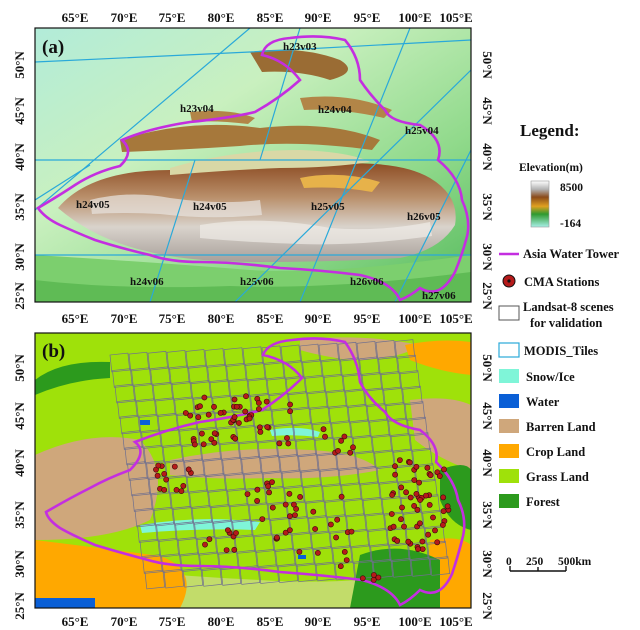 The image size is (640, 630). I want to click on panel-a-lon-ticks-bottom: 65°E 70°E 75°E 80°E 85°E 90°E 95°E 100°E 105°E, so click(267, 318).